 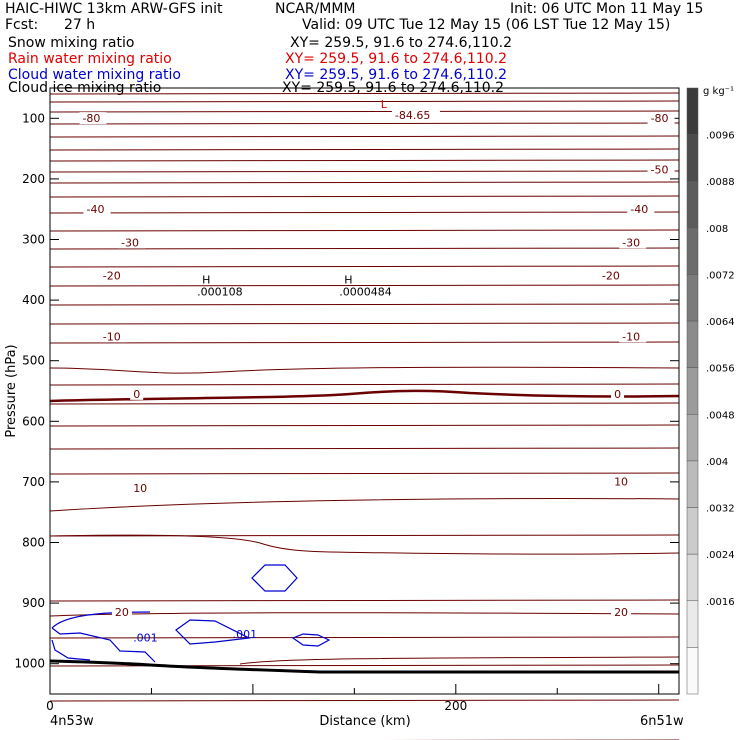 I want to click on field-name-cloud-water: Cloud water mixing ratio, so click(x=94, y=75).